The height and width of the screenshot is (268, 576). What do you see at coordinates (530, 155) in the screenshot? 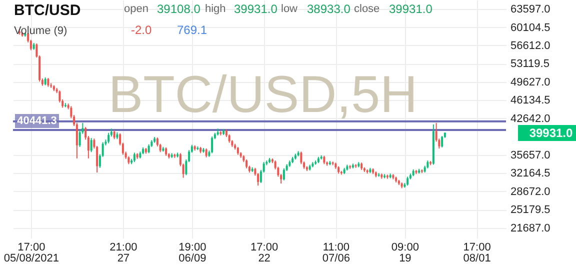
I see `y-tick-label: 35657.0` at bounding box center [530, 155].